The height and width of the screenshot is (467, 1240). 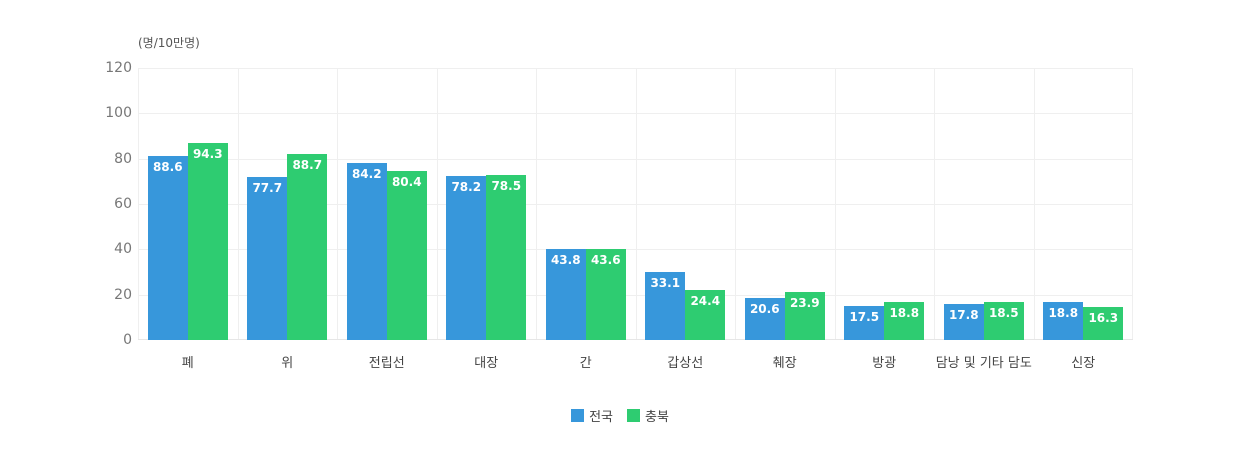 What do you see at coordinates (406, 182) in the screenshot?
I see `bar-value-label: 80.4` at bounding box center [406, 182].